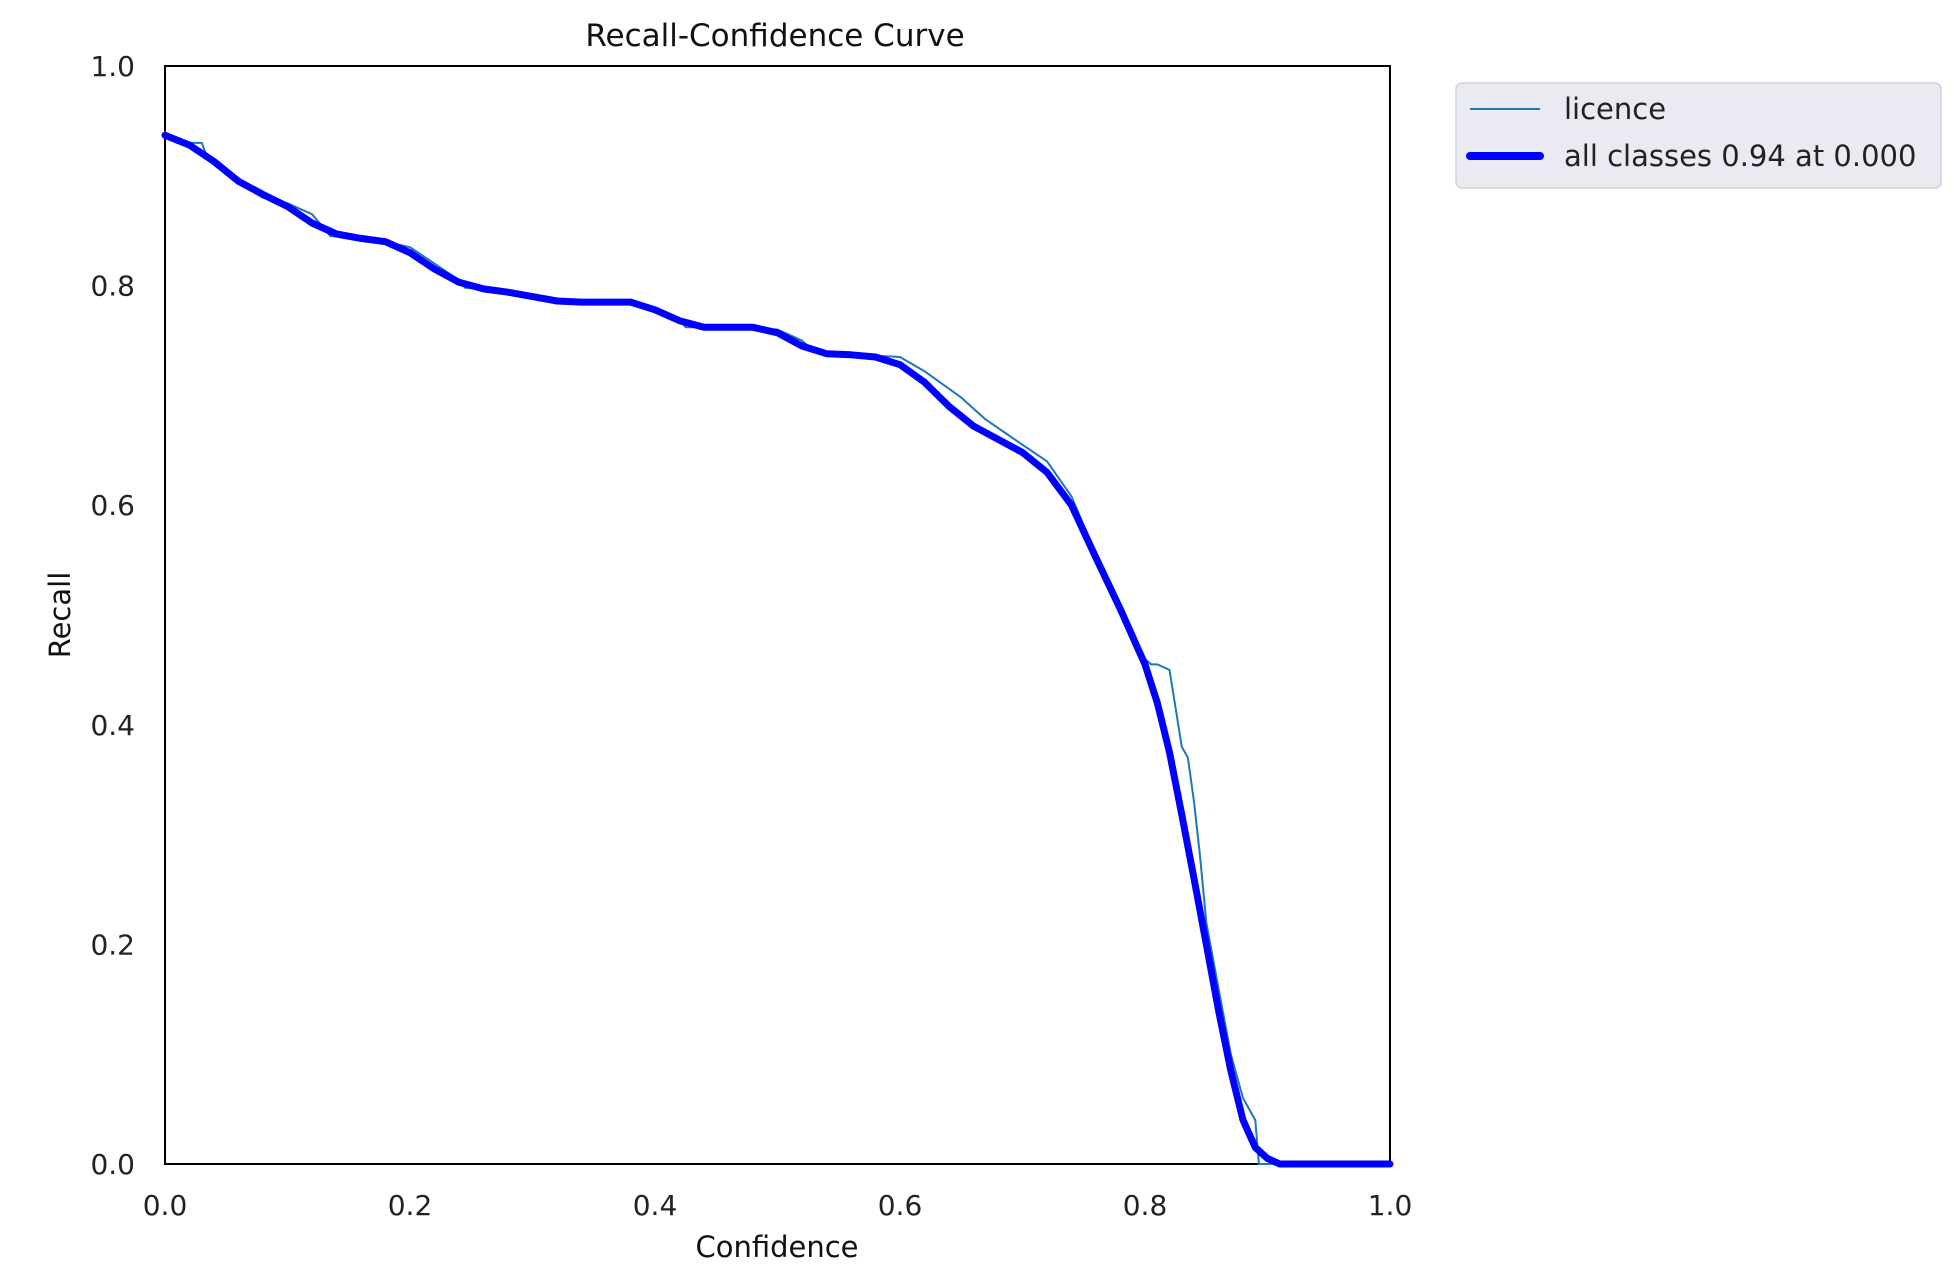  Describe the element at coordinates (655, 1205) in the screenshot. I see `x-tick-label: 0.4` at that location.